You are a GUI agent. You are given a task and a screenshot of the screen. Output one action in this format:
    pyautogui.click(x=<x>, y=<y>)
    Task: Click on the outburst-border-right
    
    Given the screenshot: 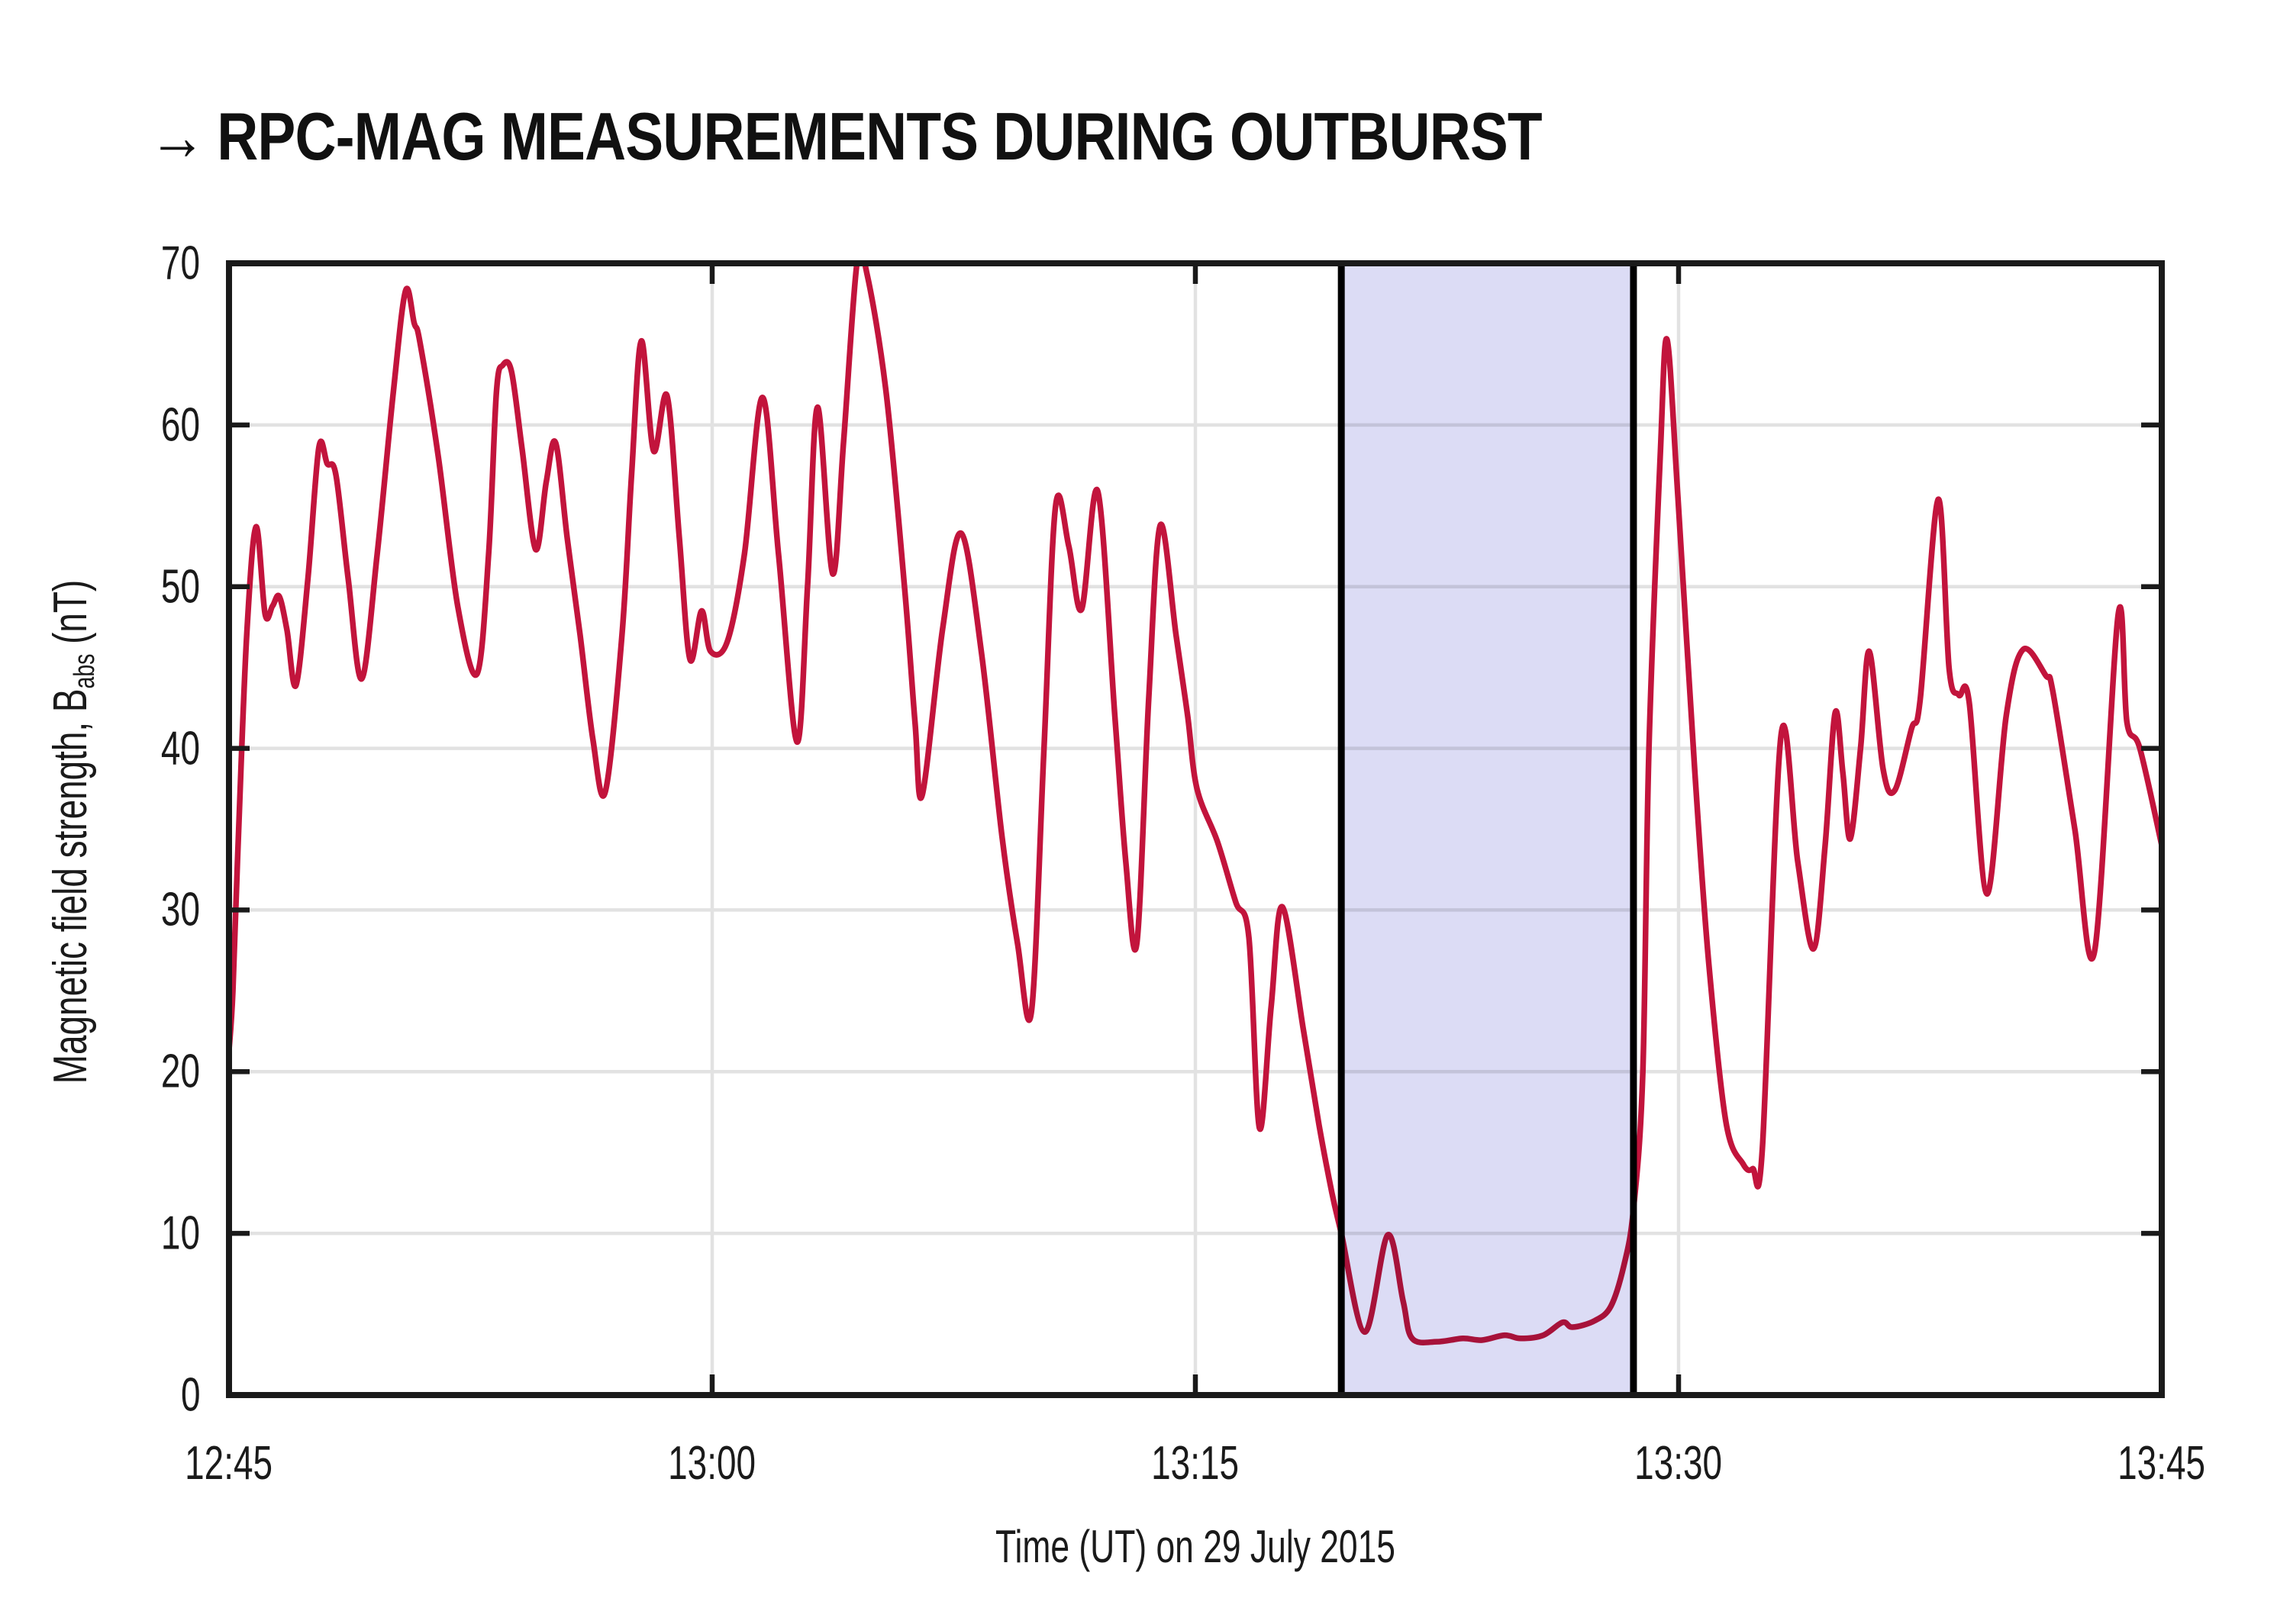 What is the action you would take?
    pyautogui.click(x=1633, y=829)
    